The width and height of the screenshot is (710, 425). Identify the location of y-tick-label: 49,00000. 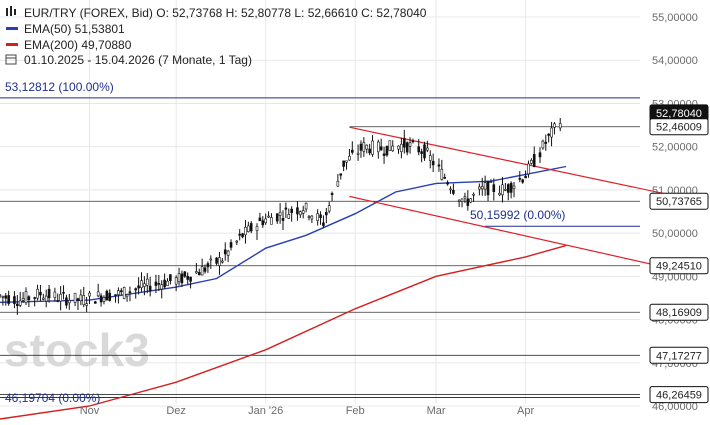
(675, 277).